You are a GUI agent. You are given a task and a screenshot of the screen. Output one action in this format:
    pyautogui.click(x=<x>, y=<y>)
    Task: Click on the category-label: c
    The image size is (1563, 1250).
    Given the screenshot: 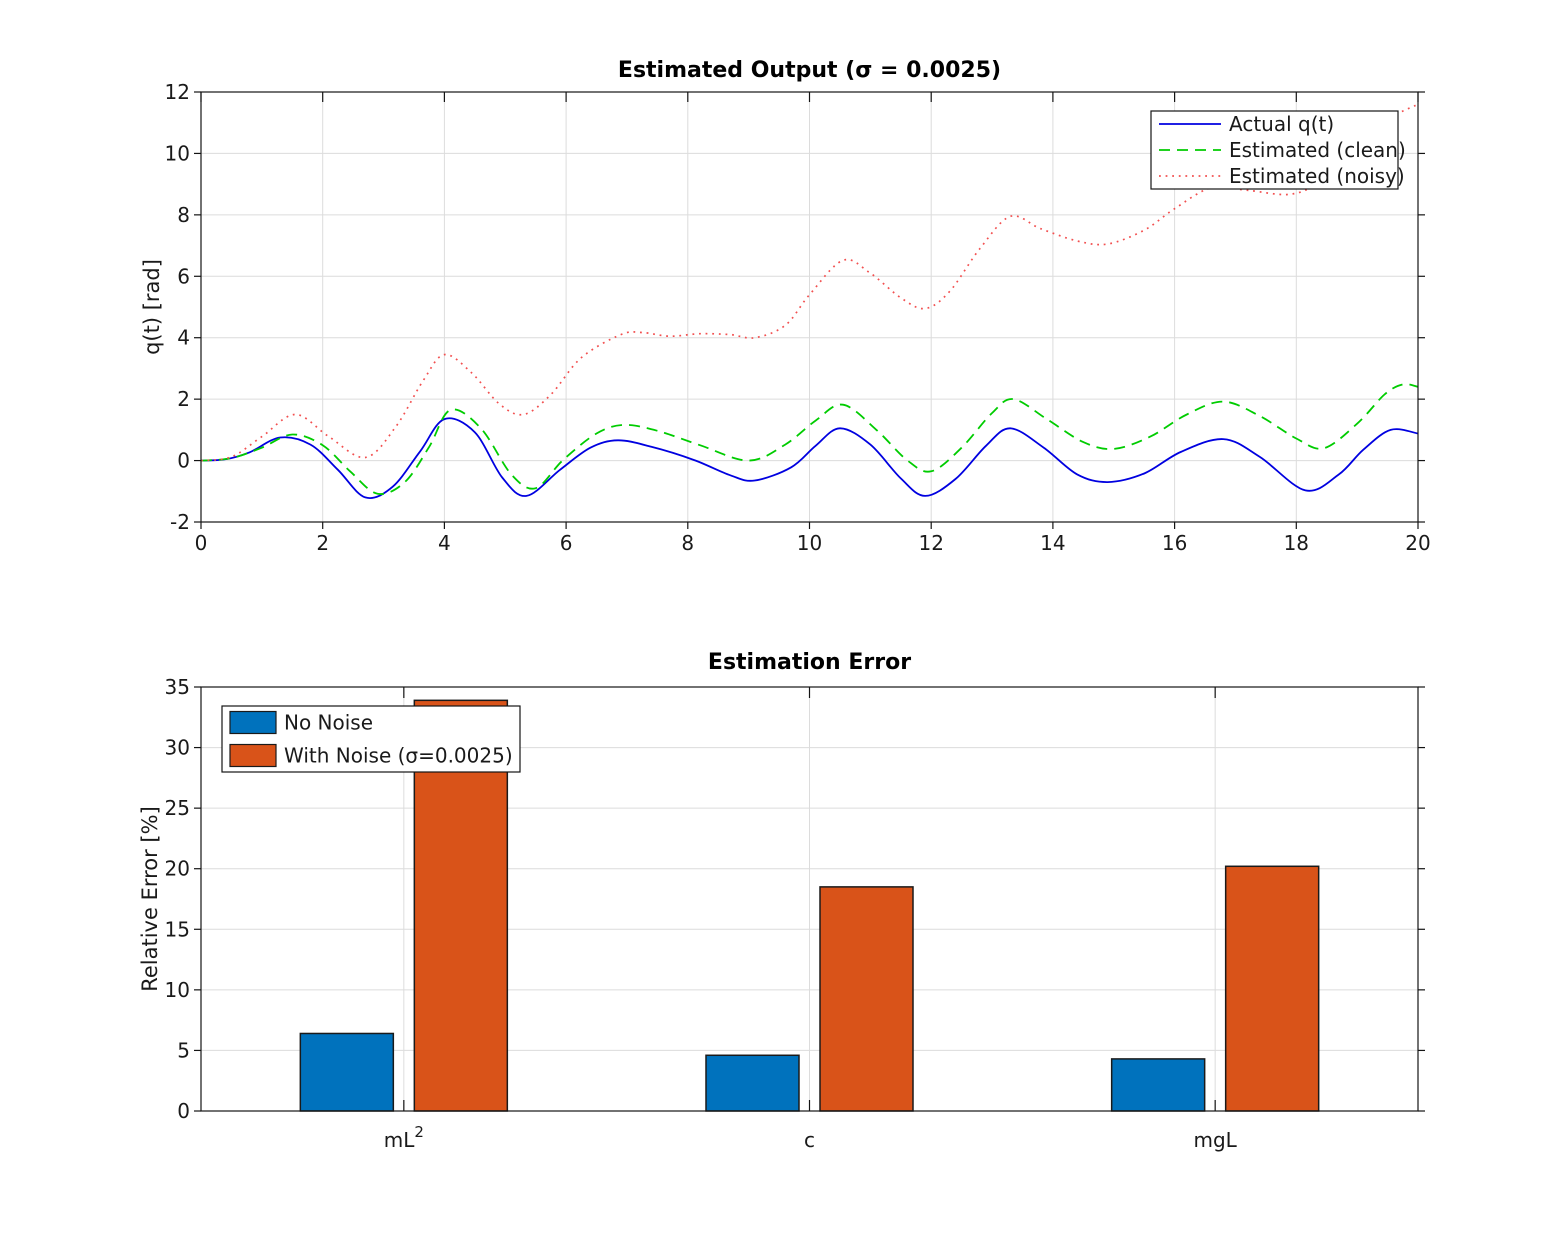 What is the action you would take?
    pyautogui.click(x=809, y=1140)
    